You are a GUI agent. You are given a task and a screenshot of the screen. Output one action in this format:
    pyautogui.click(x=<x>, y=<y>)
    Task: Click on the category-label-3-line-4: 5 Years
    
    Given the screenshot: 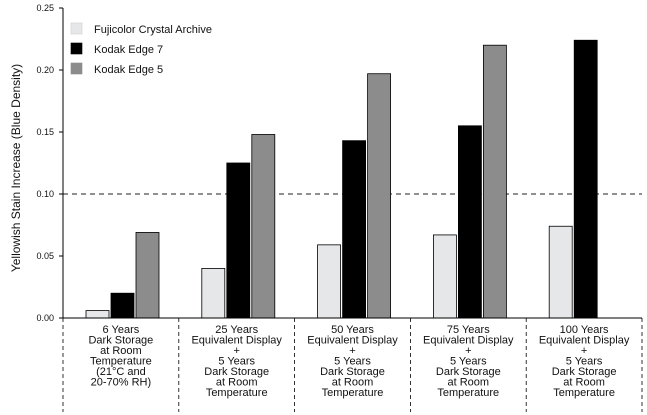 What is the action you would take?
    pyautogui.click(x=352, y=362)
    